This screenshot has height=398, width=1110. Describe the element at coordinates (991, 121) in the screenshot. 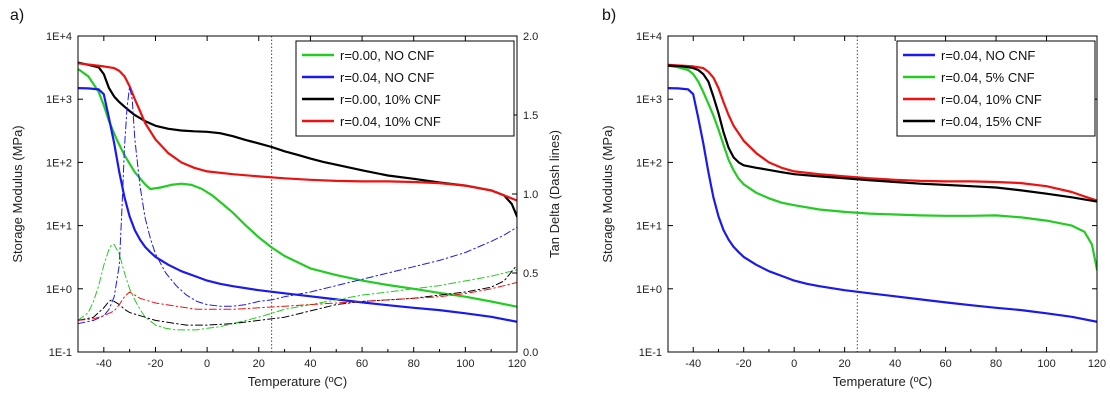

I see `legend-entry: r=0.04, 15% CNF` at that location.